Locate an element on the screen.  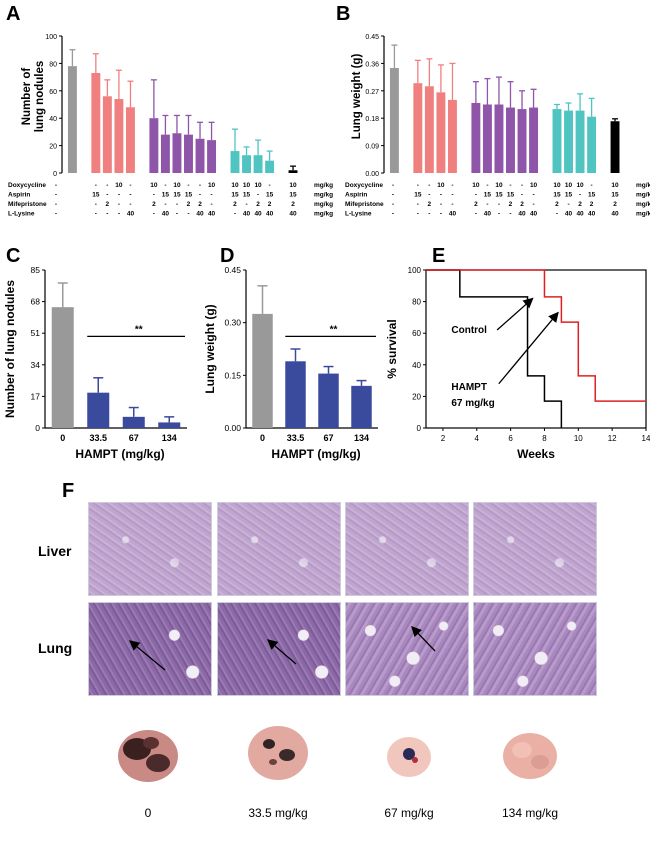
y-tick-label: 0.00 is located at coordinates (232, 428).